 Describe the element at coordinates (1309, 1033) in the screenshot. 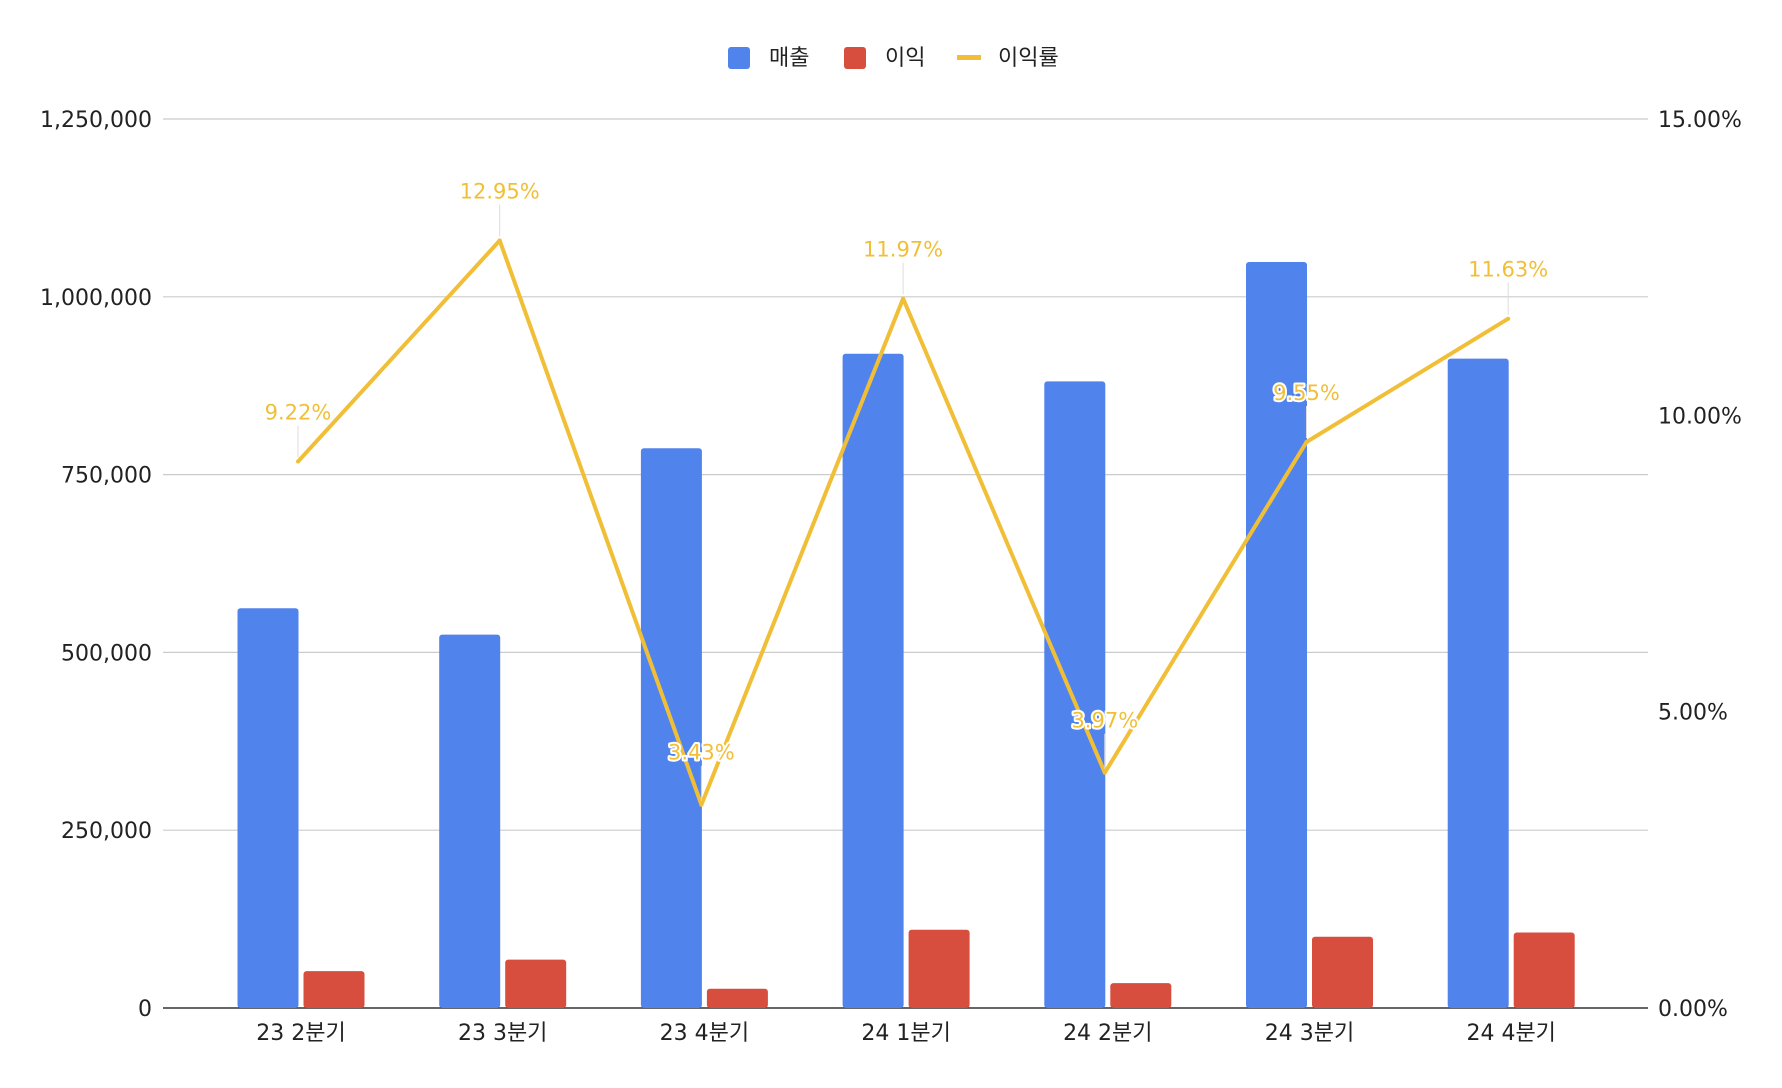

I see `x-tick-label: 24 3분기` at that location.